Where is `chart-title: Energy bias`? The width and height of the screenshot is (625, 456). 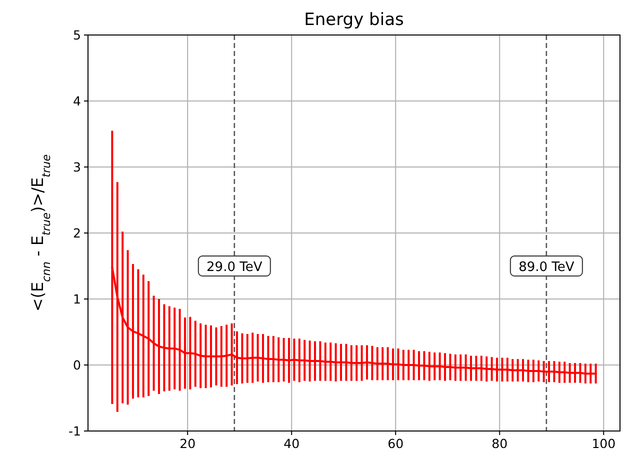 chart-title: Energy bias is located at coordinates (354, 20).